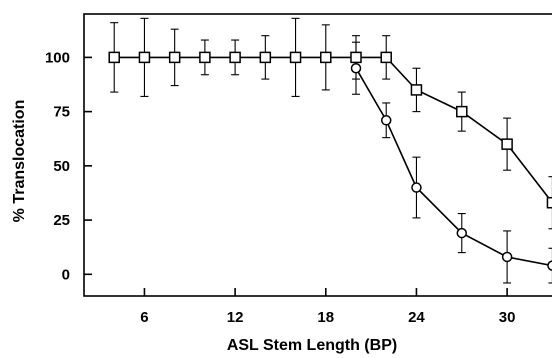 The height and width of the screenshot is (358, 552). What do you see at coordinates (61, 166) in the screenshot?
I see `y-tick-label: 50` at bounding box center [61, 166].